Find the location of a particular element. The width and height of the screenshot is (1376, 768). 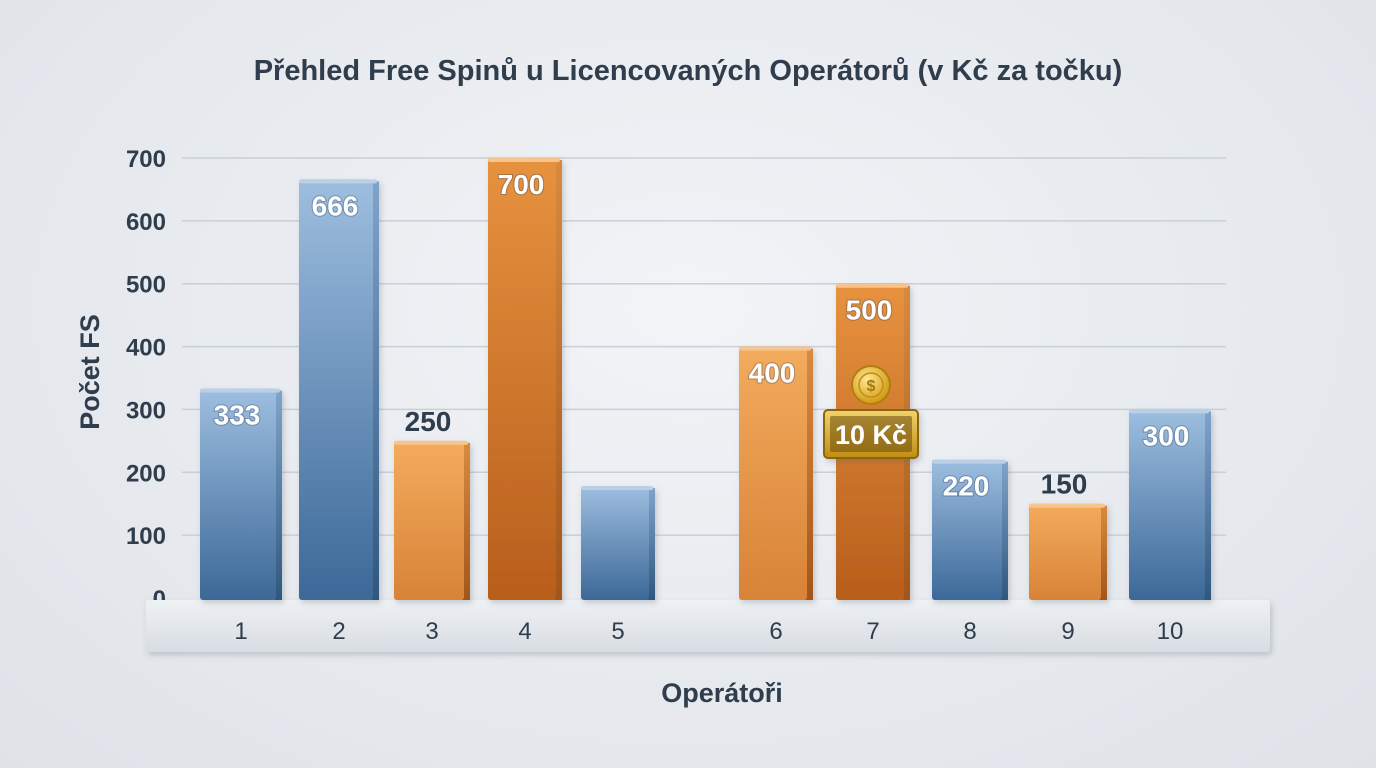

data-label: 666 is located at coordinates (335, 205).